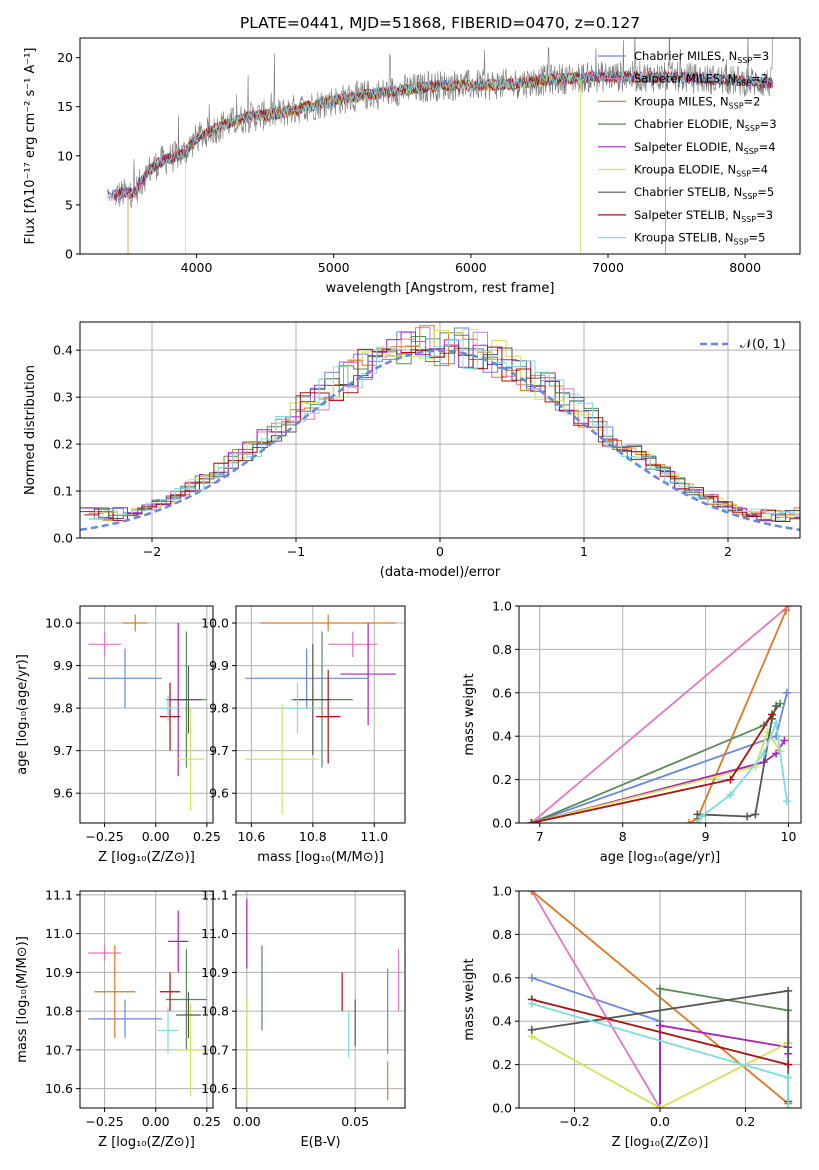 The image size is (819, 1170). What do you see at coordinates (660, 857) in the screenshot?
I see `x-axis-label: age [log₁₀(age/yr)]` at bounding box center [660, 857].